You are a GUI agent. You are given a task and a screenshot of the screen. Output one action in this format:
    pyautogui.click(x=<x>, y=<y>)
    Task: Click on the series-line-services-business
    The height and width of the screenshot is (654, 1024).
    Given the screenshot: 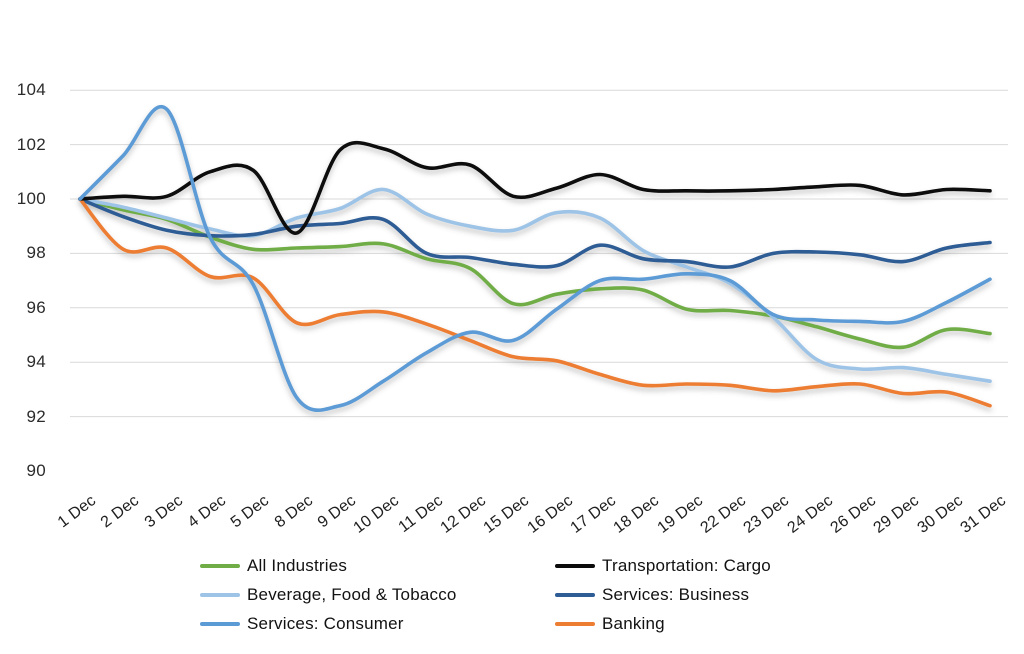 What is the action you would take?
    pyautogui.click(x=535, y=233)
    